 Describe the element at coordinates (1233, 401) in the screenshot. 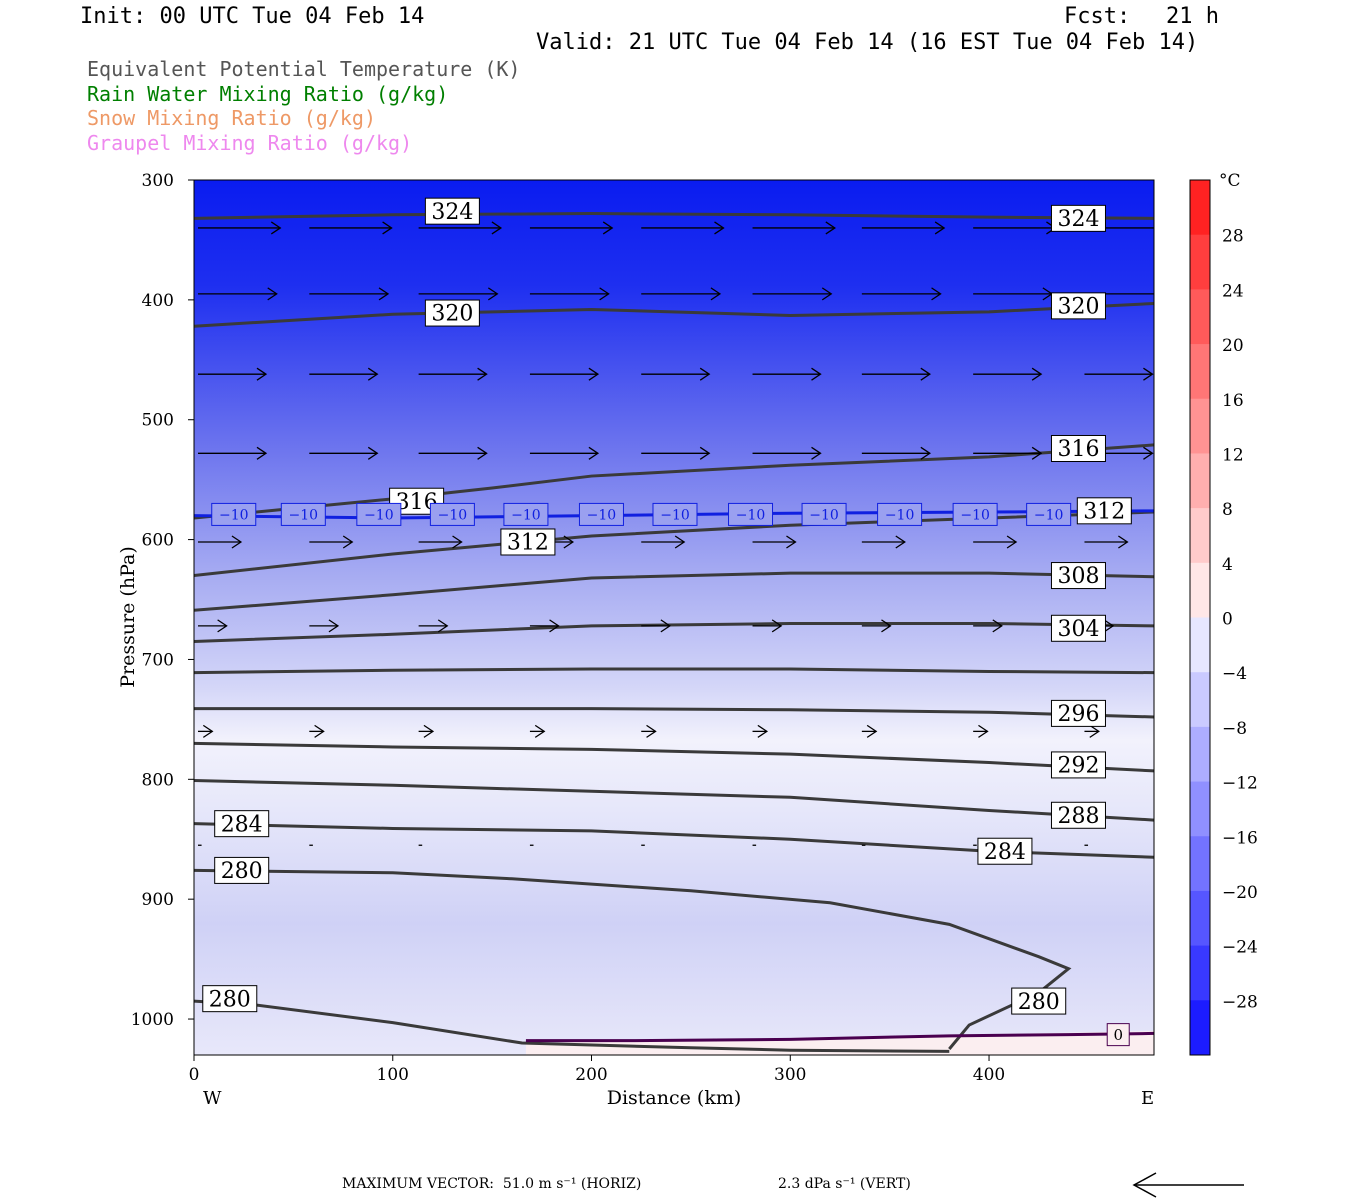

I see `colorbar-label: 16` at that location.